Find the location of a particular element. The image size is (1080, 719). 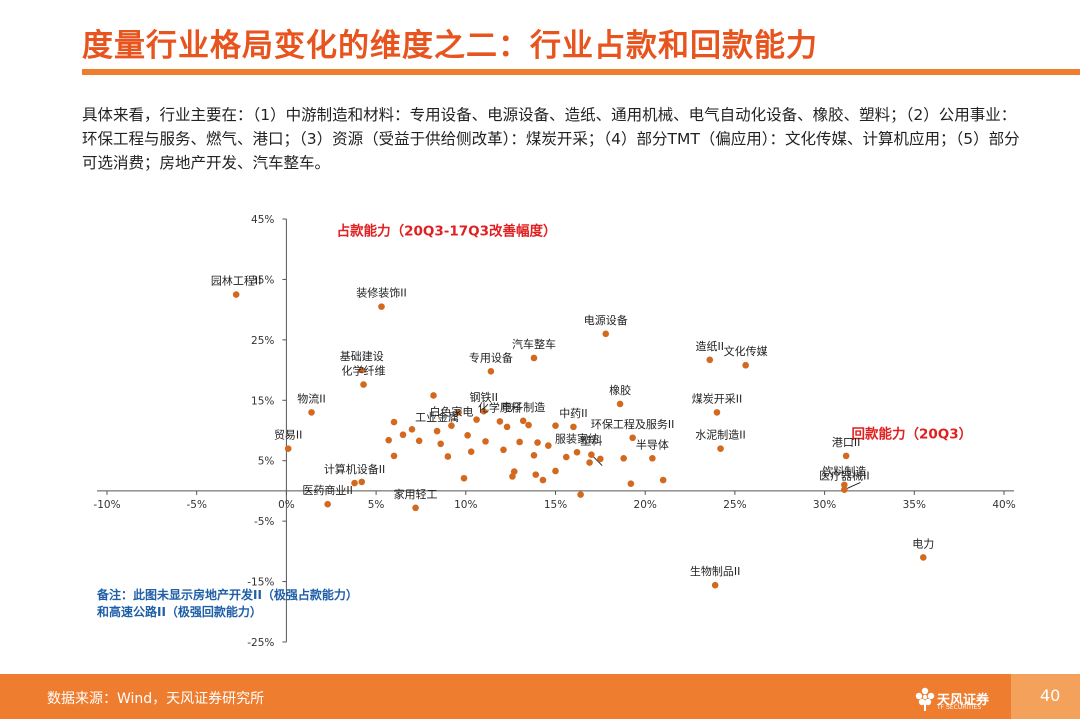

data-point-label: 电力 is located at coordinates (923, 543).